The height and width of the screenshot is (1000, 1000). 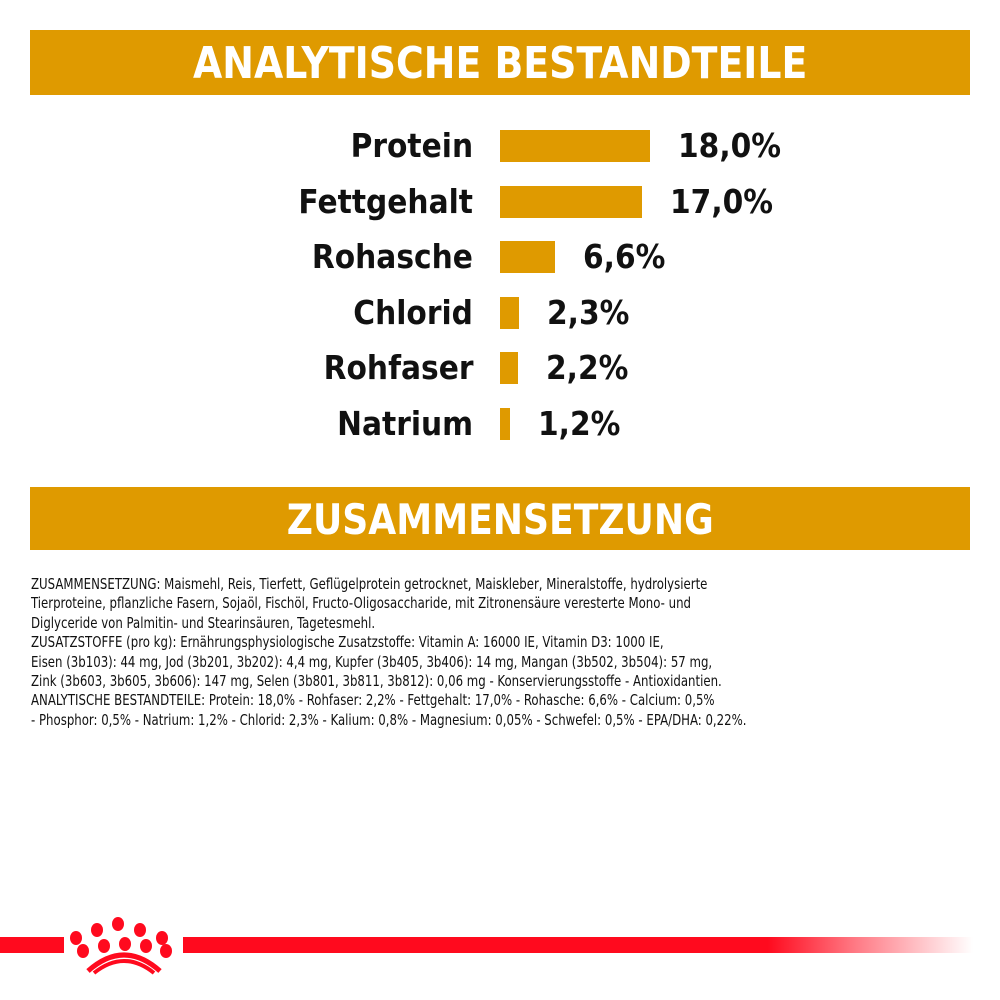 What do you see at coordinates (588, 312) in the screenshot?
I see `nutrient-value: 2,3%` at bounding box center [588, 312].